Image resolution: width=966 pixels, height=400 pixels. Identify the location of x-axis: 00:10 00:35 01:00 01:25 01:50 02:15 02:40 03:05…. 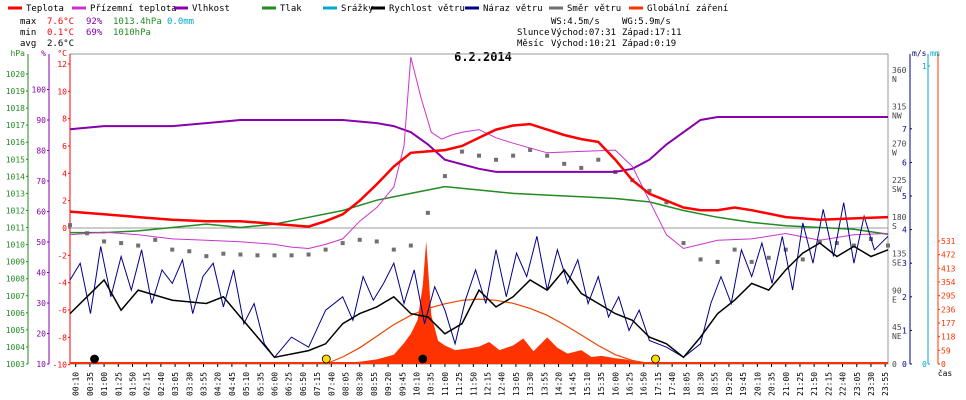
(481, 380).